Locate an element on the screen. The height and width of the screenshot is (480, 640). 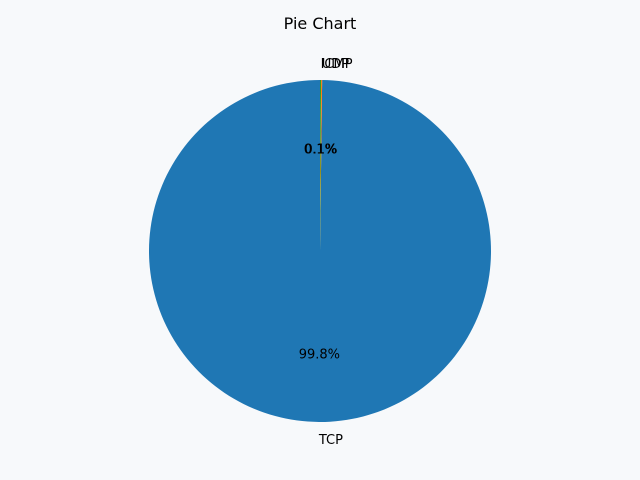
chart-title: Pie Chart is located at coordinates (320, 23).